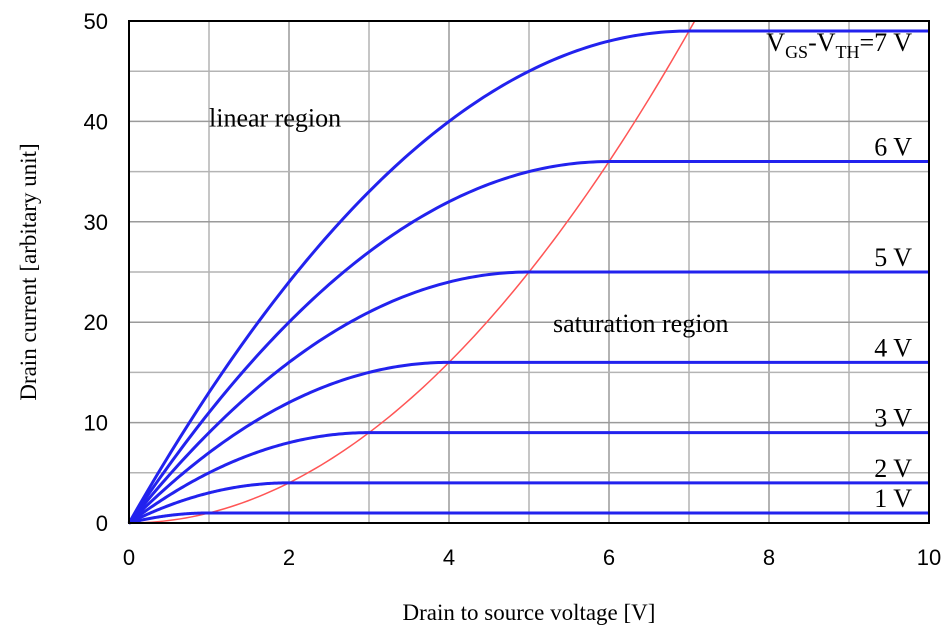  Describe the element at coordinates (129, 557) in the screenshot. I see `x-tick-label: 0` at that location.